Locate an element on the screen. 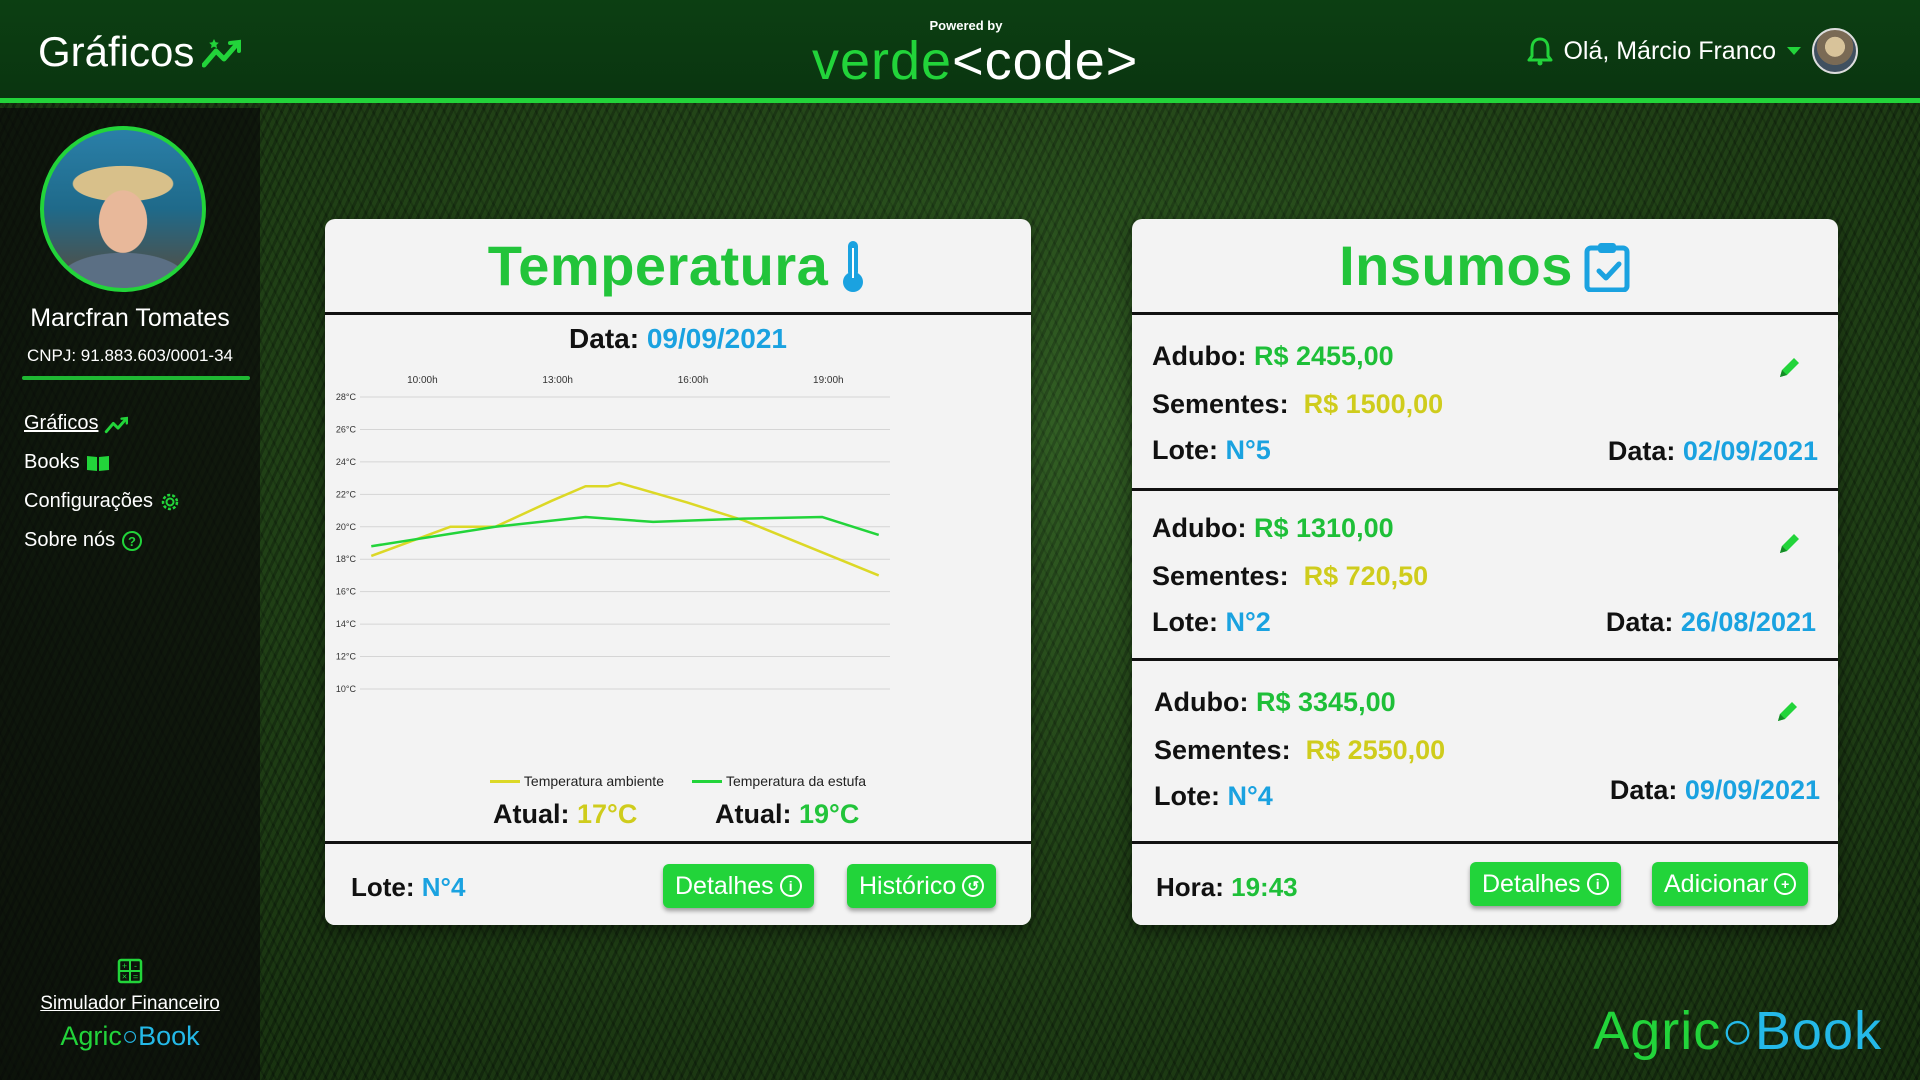 The image size is (1920, 1080). calculator-icon: + - × = is located at coordinates (130, 971).